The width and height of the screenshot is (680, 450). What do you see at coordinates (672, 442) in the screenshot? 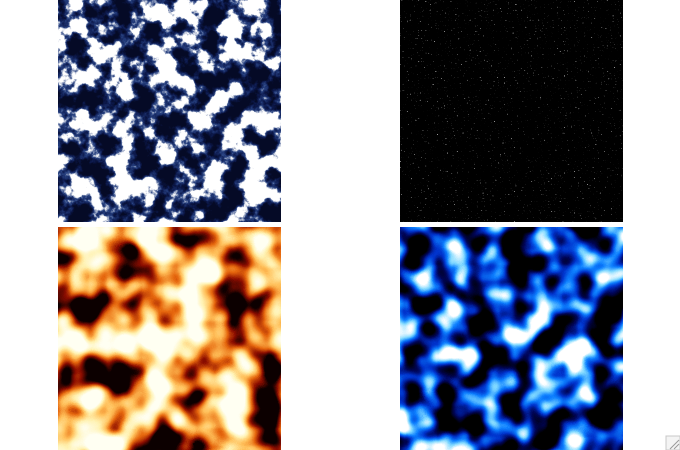
I see `resize-grip` at bounding box center [672, 442].